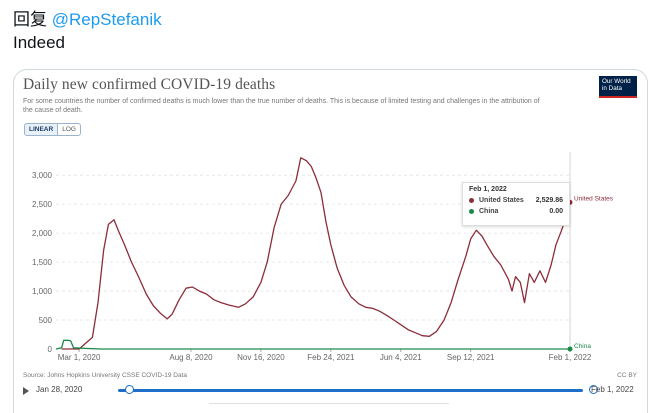 The image size is (671, 413). What do you see at coordinates (42, 175) in the screenshot?
I see `y-tick-label: 3,000` at bounding box center [42, 175].